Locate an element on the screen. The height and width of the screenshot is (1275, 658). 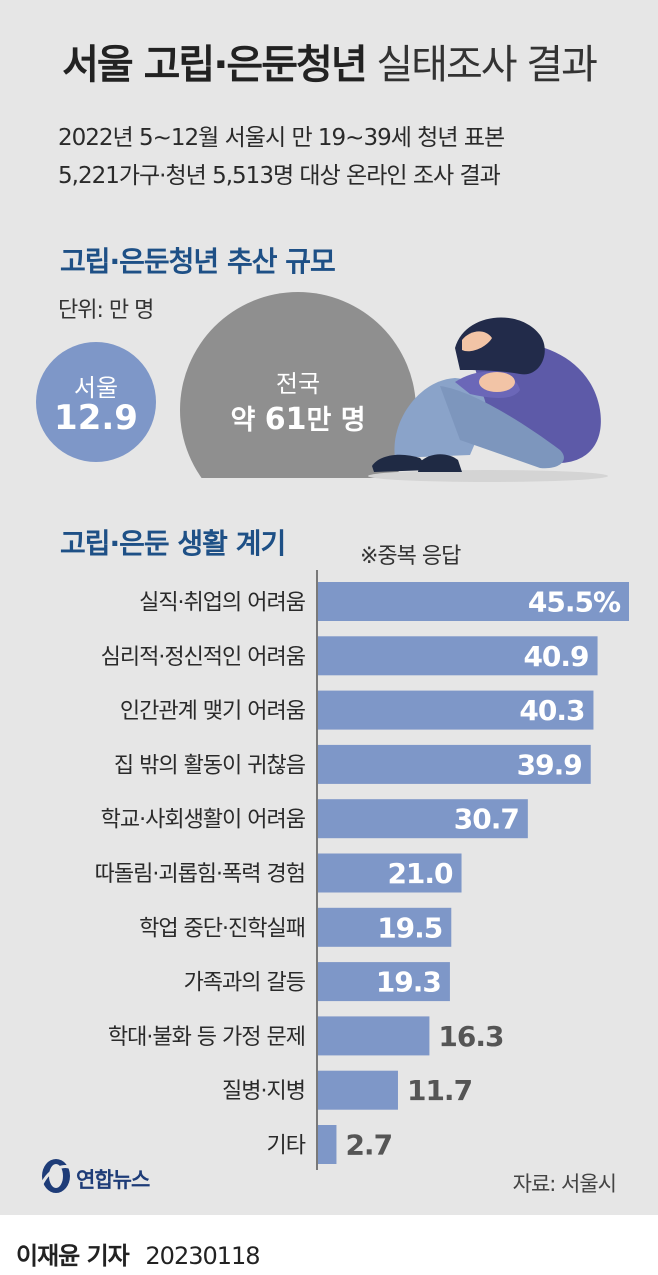
category-label: 학업 중단·진학실패 is located at coordinates (222, 928).